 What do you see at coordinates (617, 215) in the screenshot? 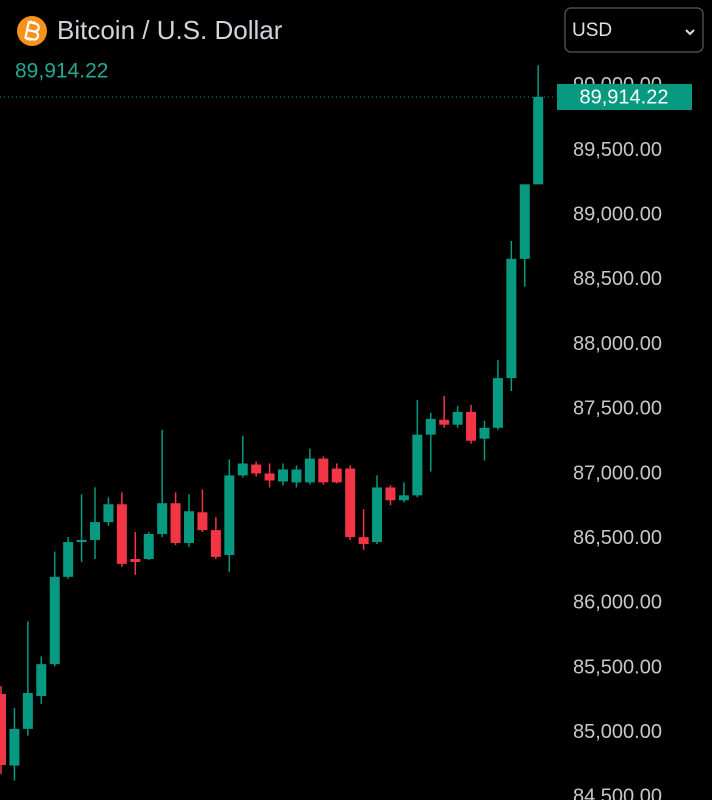
I see `y-tick-label: 89,000.00` at bounding box center [617, 215].